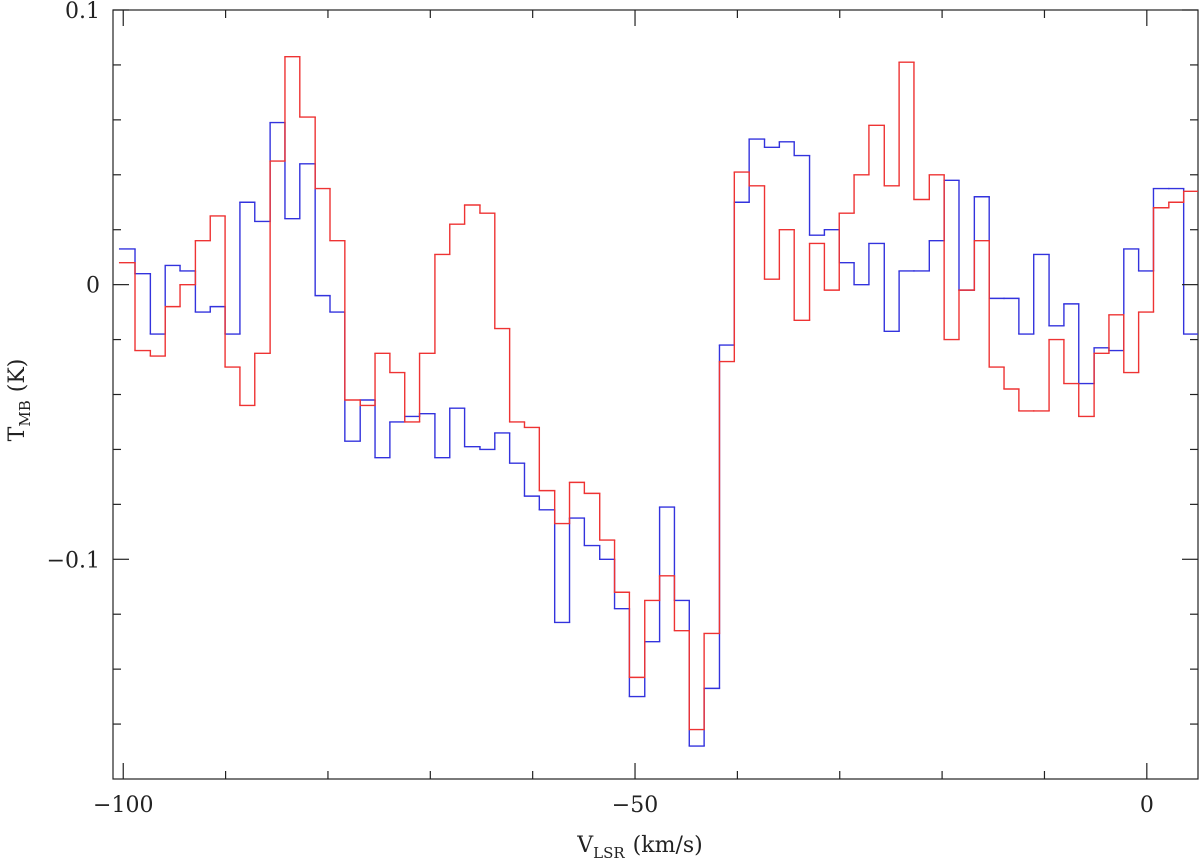 This screenshot has height=863, width=1200. Describe the element at coordinates (82, 12) in the screenshot. I see `y-tick-label: 0.1` at that location.